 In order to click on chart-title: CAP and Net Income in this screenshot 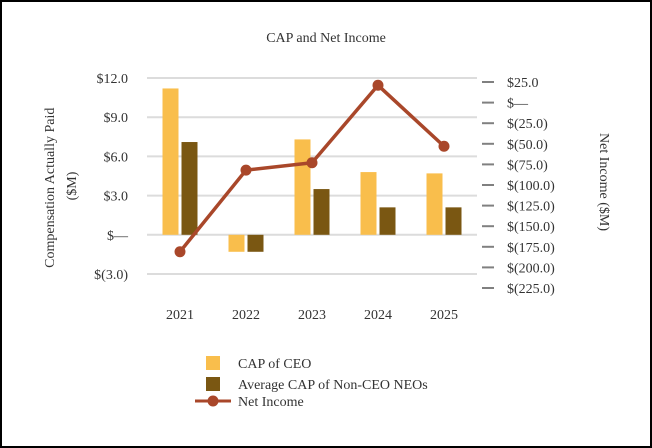, I will do `click(326, 38)`.